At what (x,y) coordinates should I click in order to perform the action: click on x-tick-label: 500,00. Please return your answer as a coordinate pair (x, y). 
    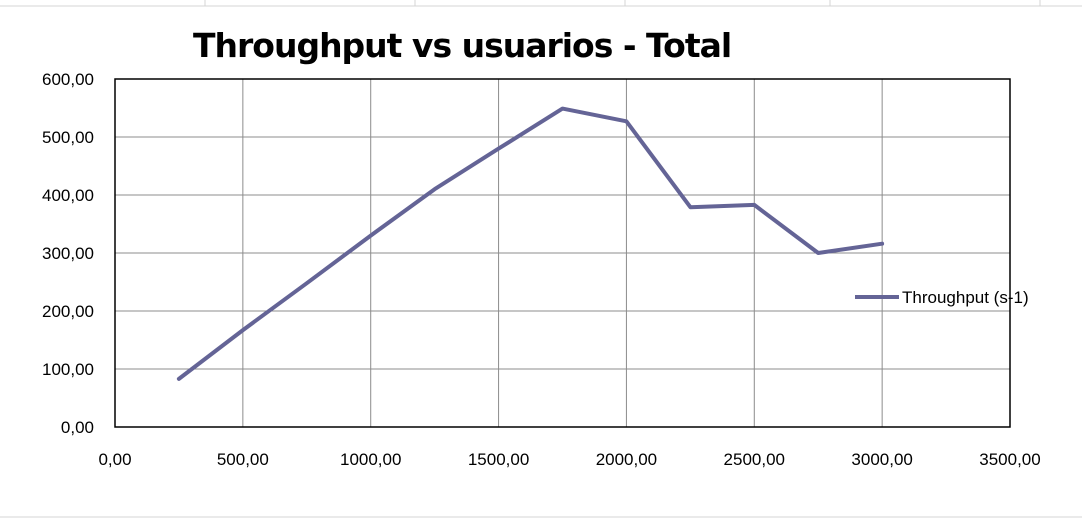
    Looking at the image, I should click on (243, 459).